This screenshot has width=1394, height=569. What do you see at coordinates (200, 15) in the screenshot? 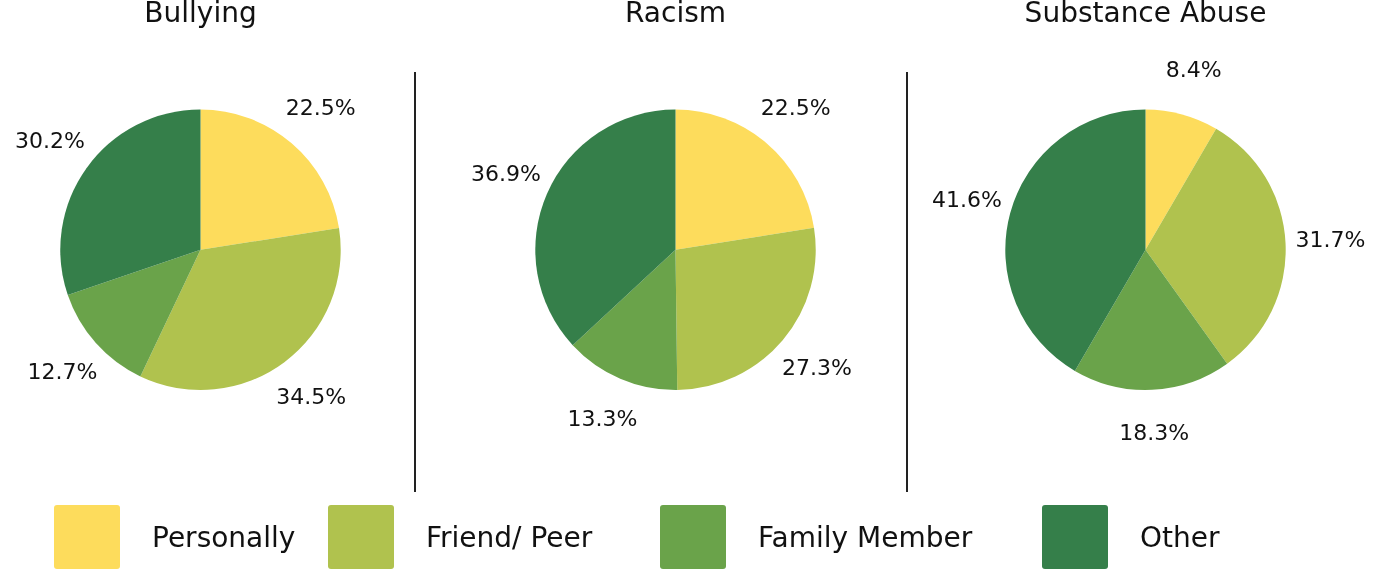
I see `chart-title: Bullying` at bounding box center [200, 15].